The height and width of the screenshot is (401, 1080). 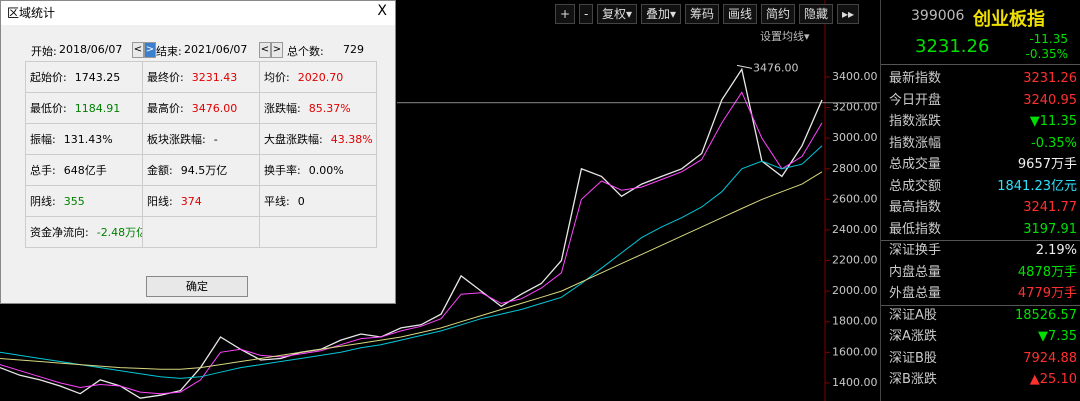 What do you see at coordinates (43, 139) in the screenshot?
I see `stat-label: 振幅:` at bounding box center [43, 139].